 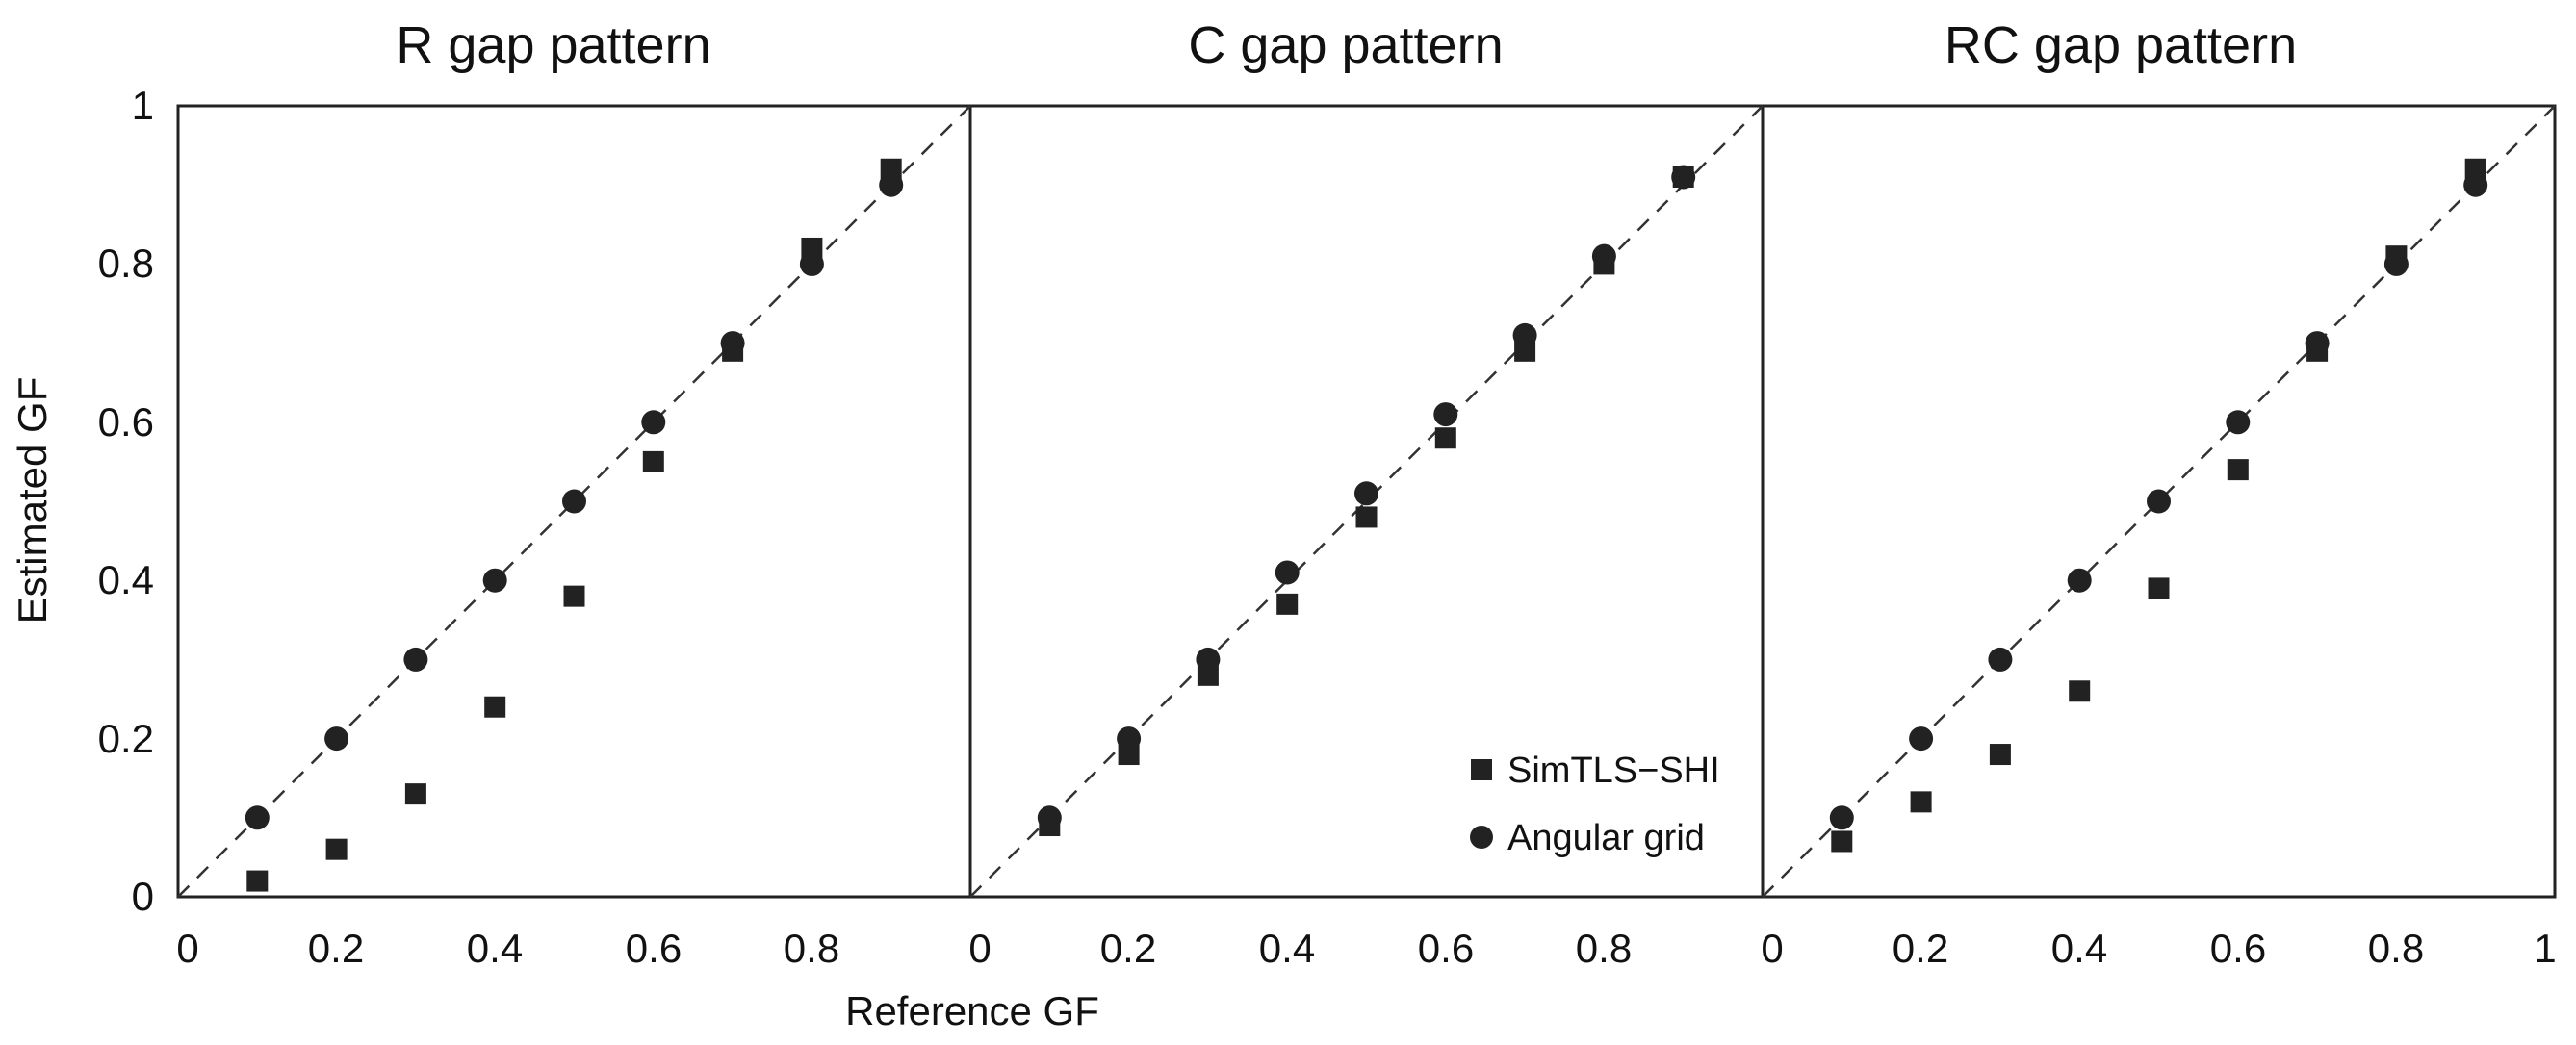 I want to click on legend-marker-circle, so click(x=1481, y=837).